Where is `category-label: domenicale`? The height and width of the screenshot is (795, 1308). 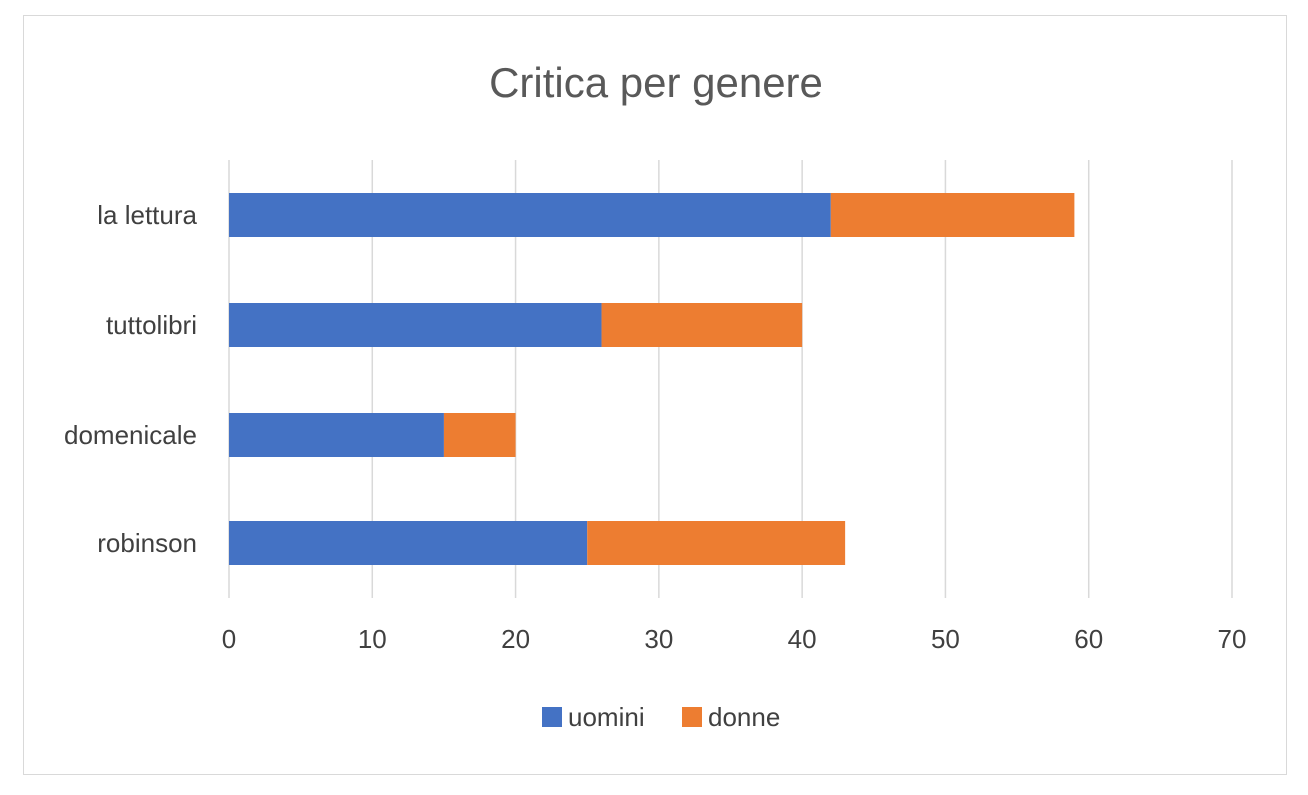
category-label: domenicale is located at coordinates (130, 435).